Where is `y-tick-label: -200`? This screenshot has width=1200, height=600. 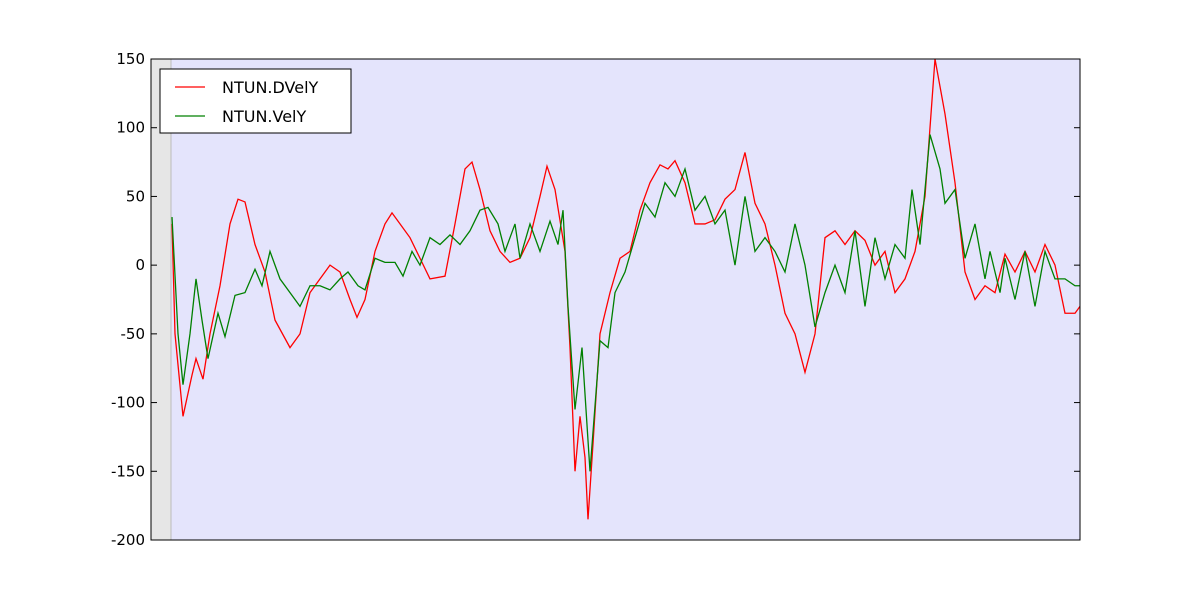 y-tick-label: -200 is located at coordinates (128, 540).